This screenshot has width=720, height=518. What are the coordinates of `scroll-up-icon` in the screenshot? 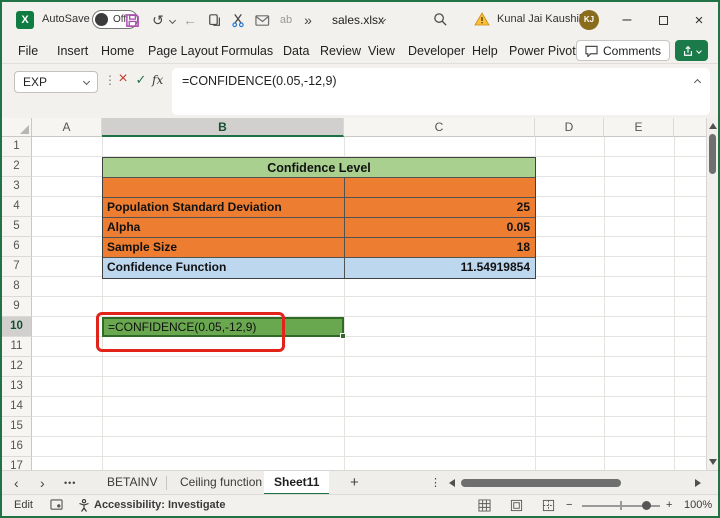 It's located at (713, 126).